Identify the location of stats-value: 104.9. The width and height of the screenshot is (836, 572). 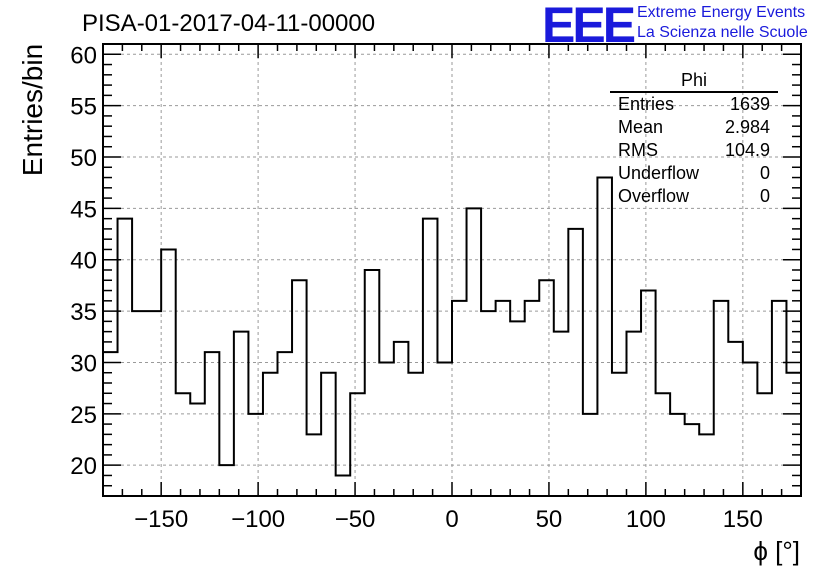
(747, 150).